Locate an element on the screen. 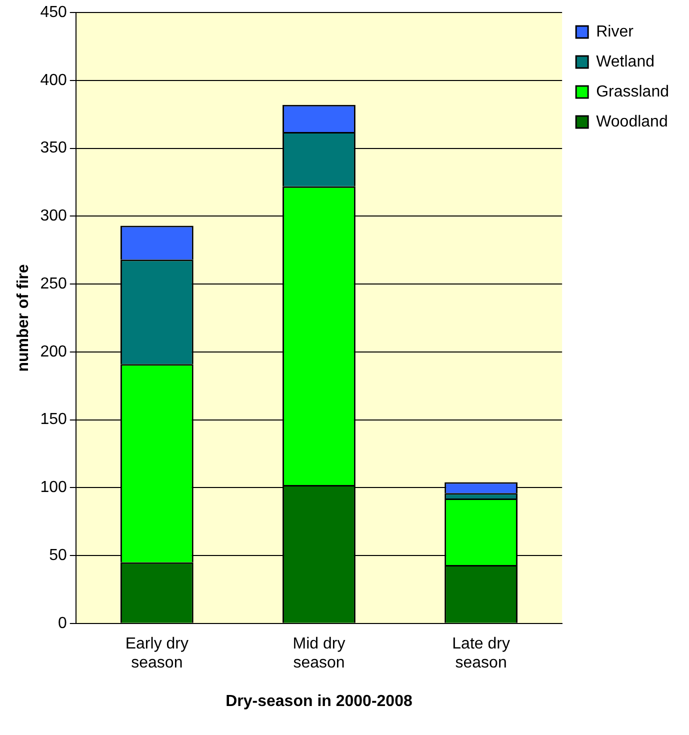 The width and height of the screenshot is (689, 735). x-tick-label: Late dry season is located at coordinates (481, 653).